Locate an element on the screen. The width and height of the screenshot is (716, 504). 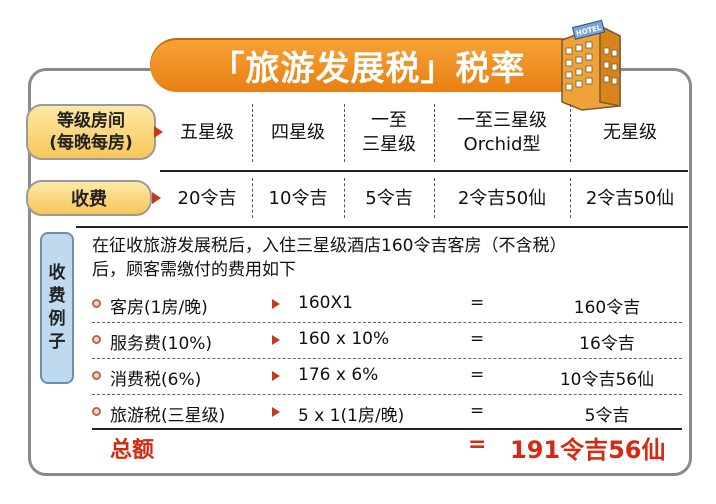
fee-no-star: 2令吉50仙 is located at coordinates (630, 198).